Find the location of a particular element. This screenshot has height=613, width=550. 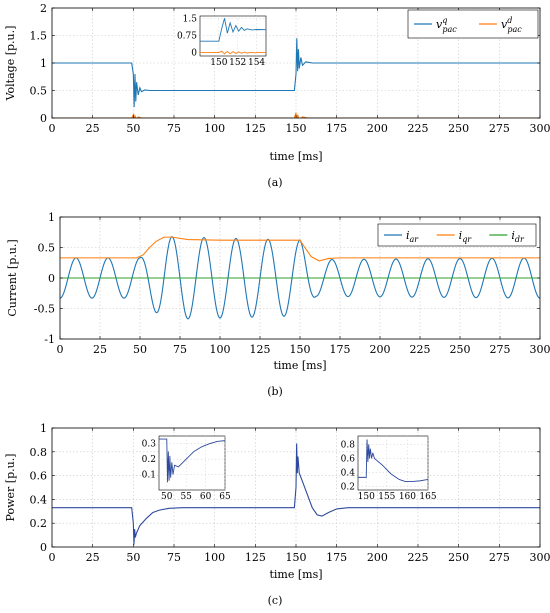

inset-x-tick-label: 155 is located at coordinates (386, 497).